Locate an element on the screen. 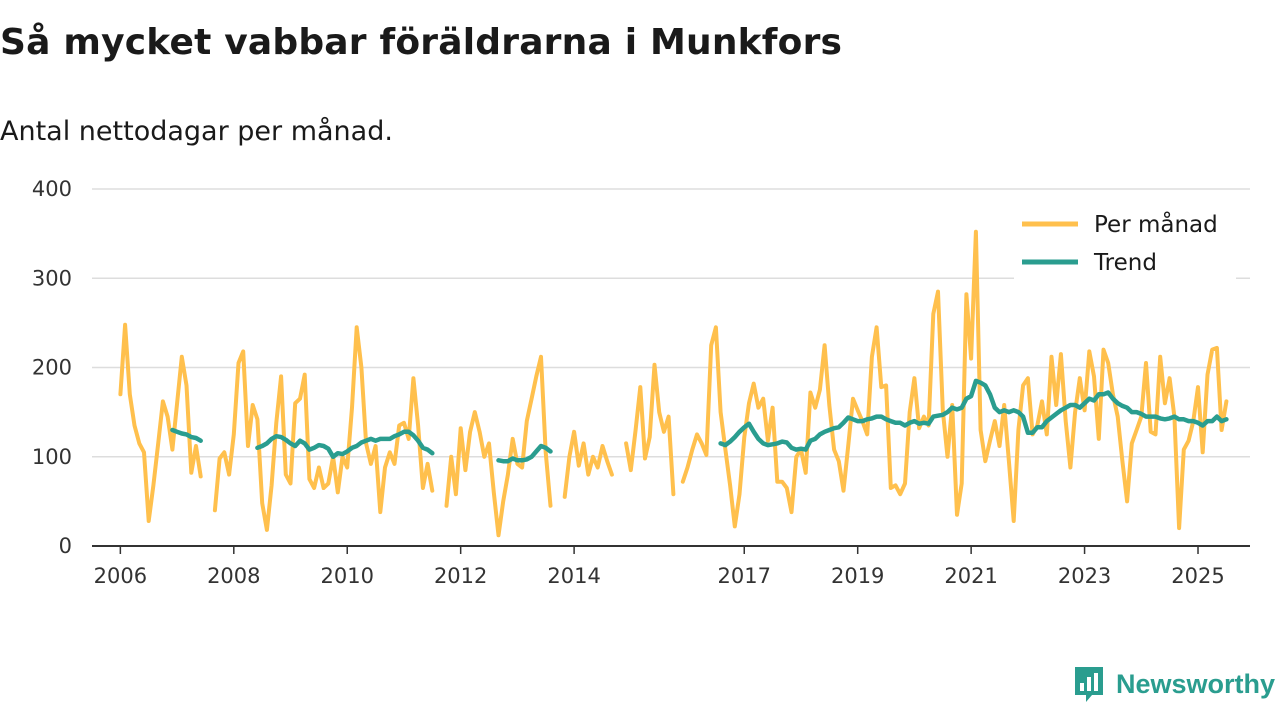  x-tick-label: 2008 is located at coordinates (233, 576).